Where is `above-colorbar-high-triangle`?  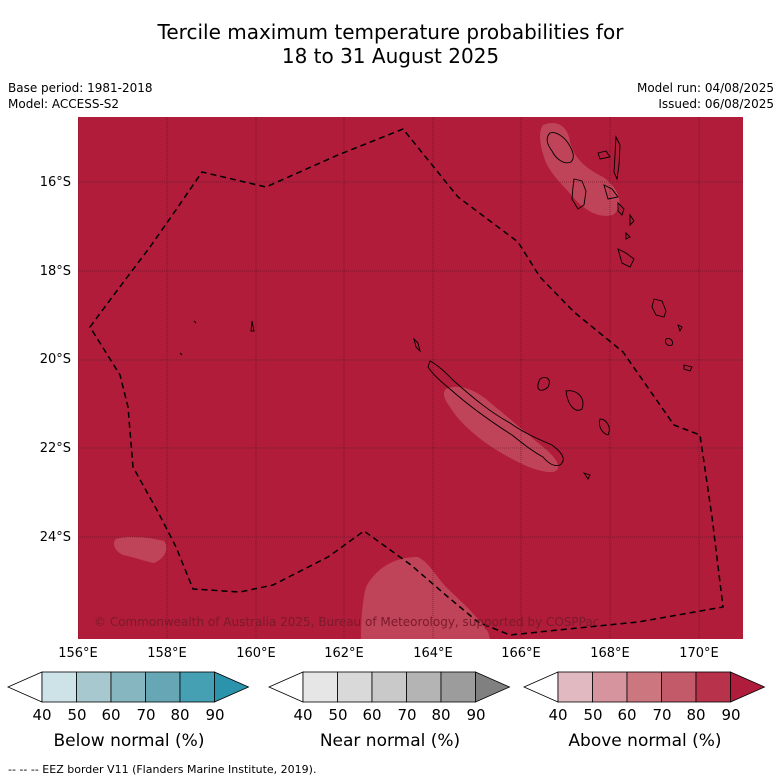 above-colorbar-high-triangle is located at coordinates (748, 687).